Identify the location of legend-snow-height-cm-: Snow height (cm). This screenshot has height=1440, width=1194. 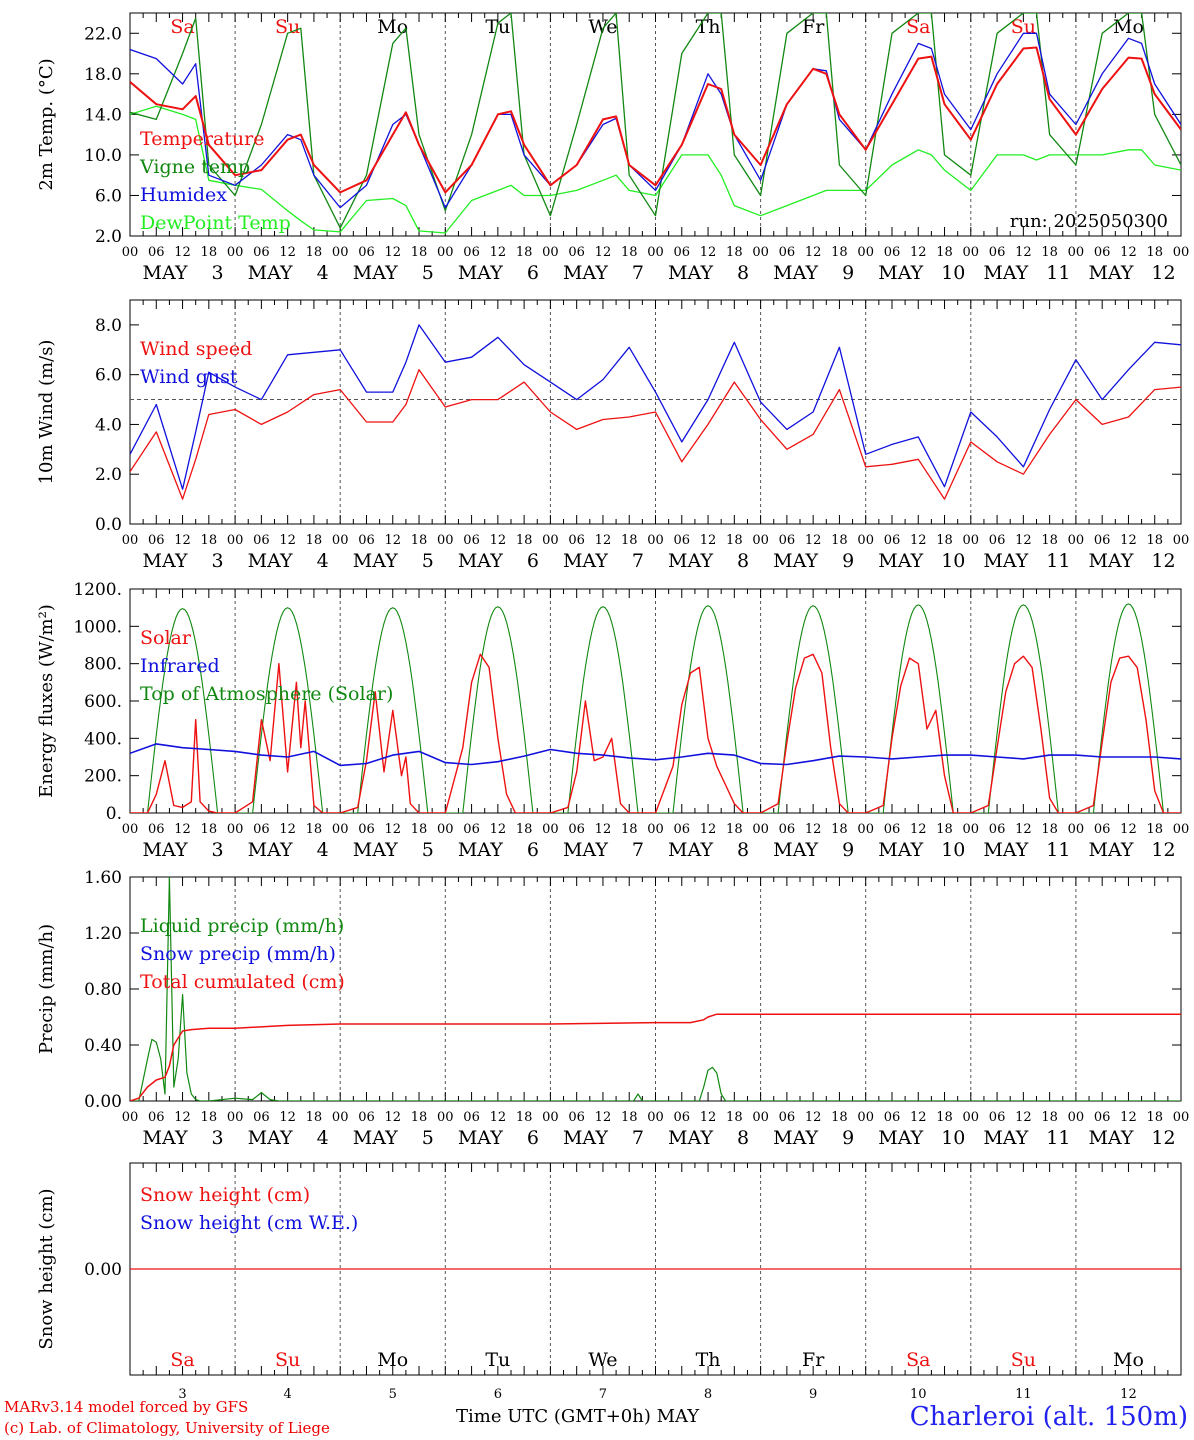
(225, 1195).